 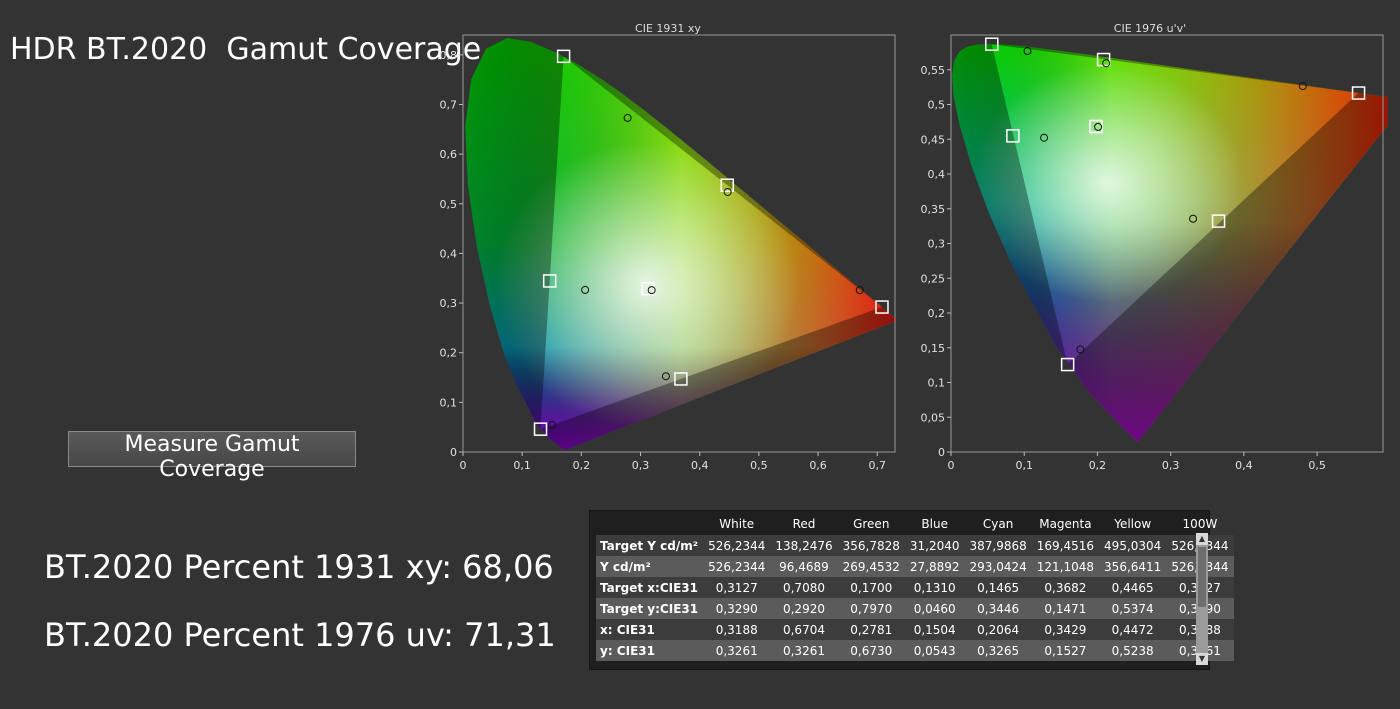 I want to click on uv-x-axis: 0 0,1 0,2 0,3 0,4 0,5, so click(x=1137, y=462).